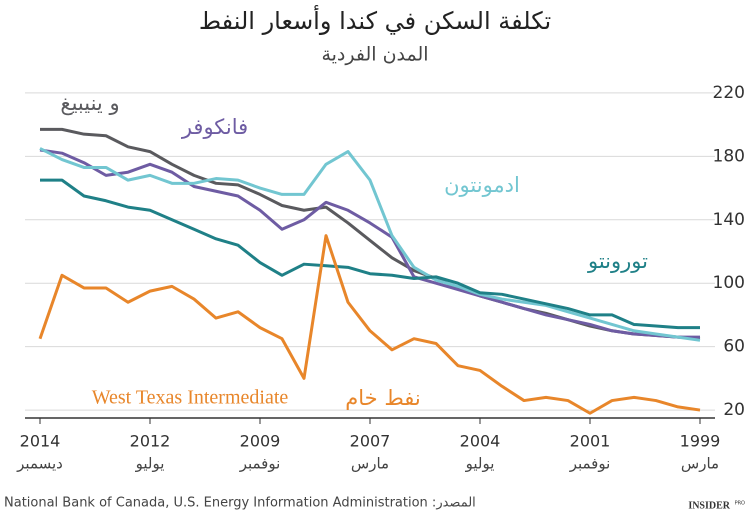 The image size is (750, 516). What do you see at coordinates (382, 398) in the screenshot?
I see `series-label: نفط خام` at bounding box center [382, 398].